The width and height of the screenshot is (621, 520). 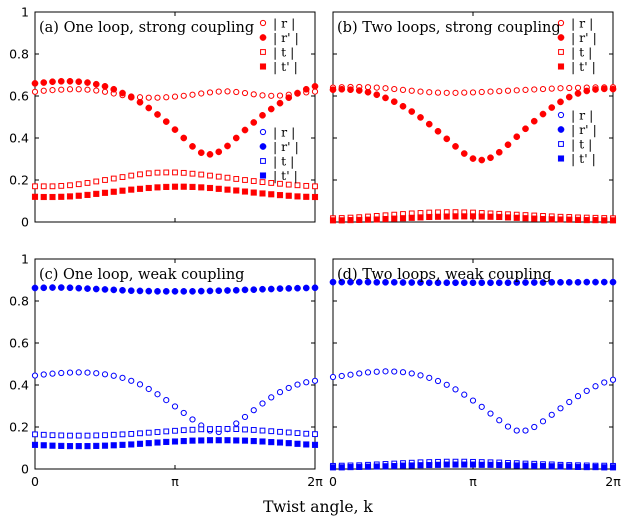 What do you see at coordinates (473, 481) in the screenshot?
I see `x-tick-label: π` at bounding box center [473, 481].